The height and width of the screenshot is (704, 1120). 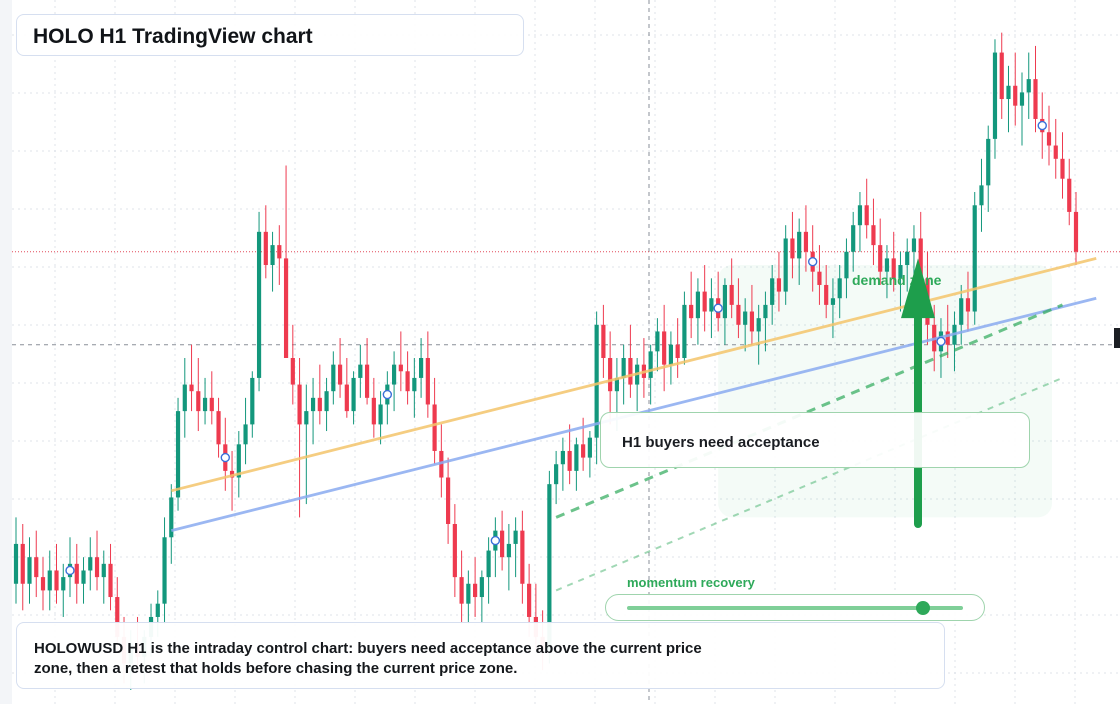 What do you see at coordinates (885, 391) in the screenshot?
I see `demand-zone` at bounding box center [885, 391].